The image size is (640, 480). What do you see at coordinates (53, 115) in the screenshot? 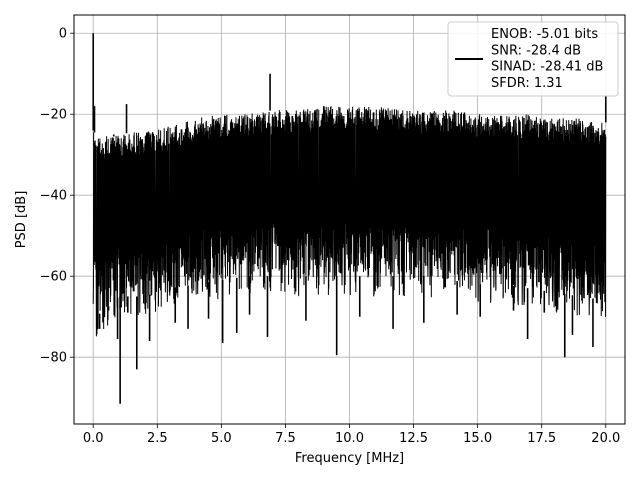
I see `y-tick-label: −20` at bounding box center [53, 115].